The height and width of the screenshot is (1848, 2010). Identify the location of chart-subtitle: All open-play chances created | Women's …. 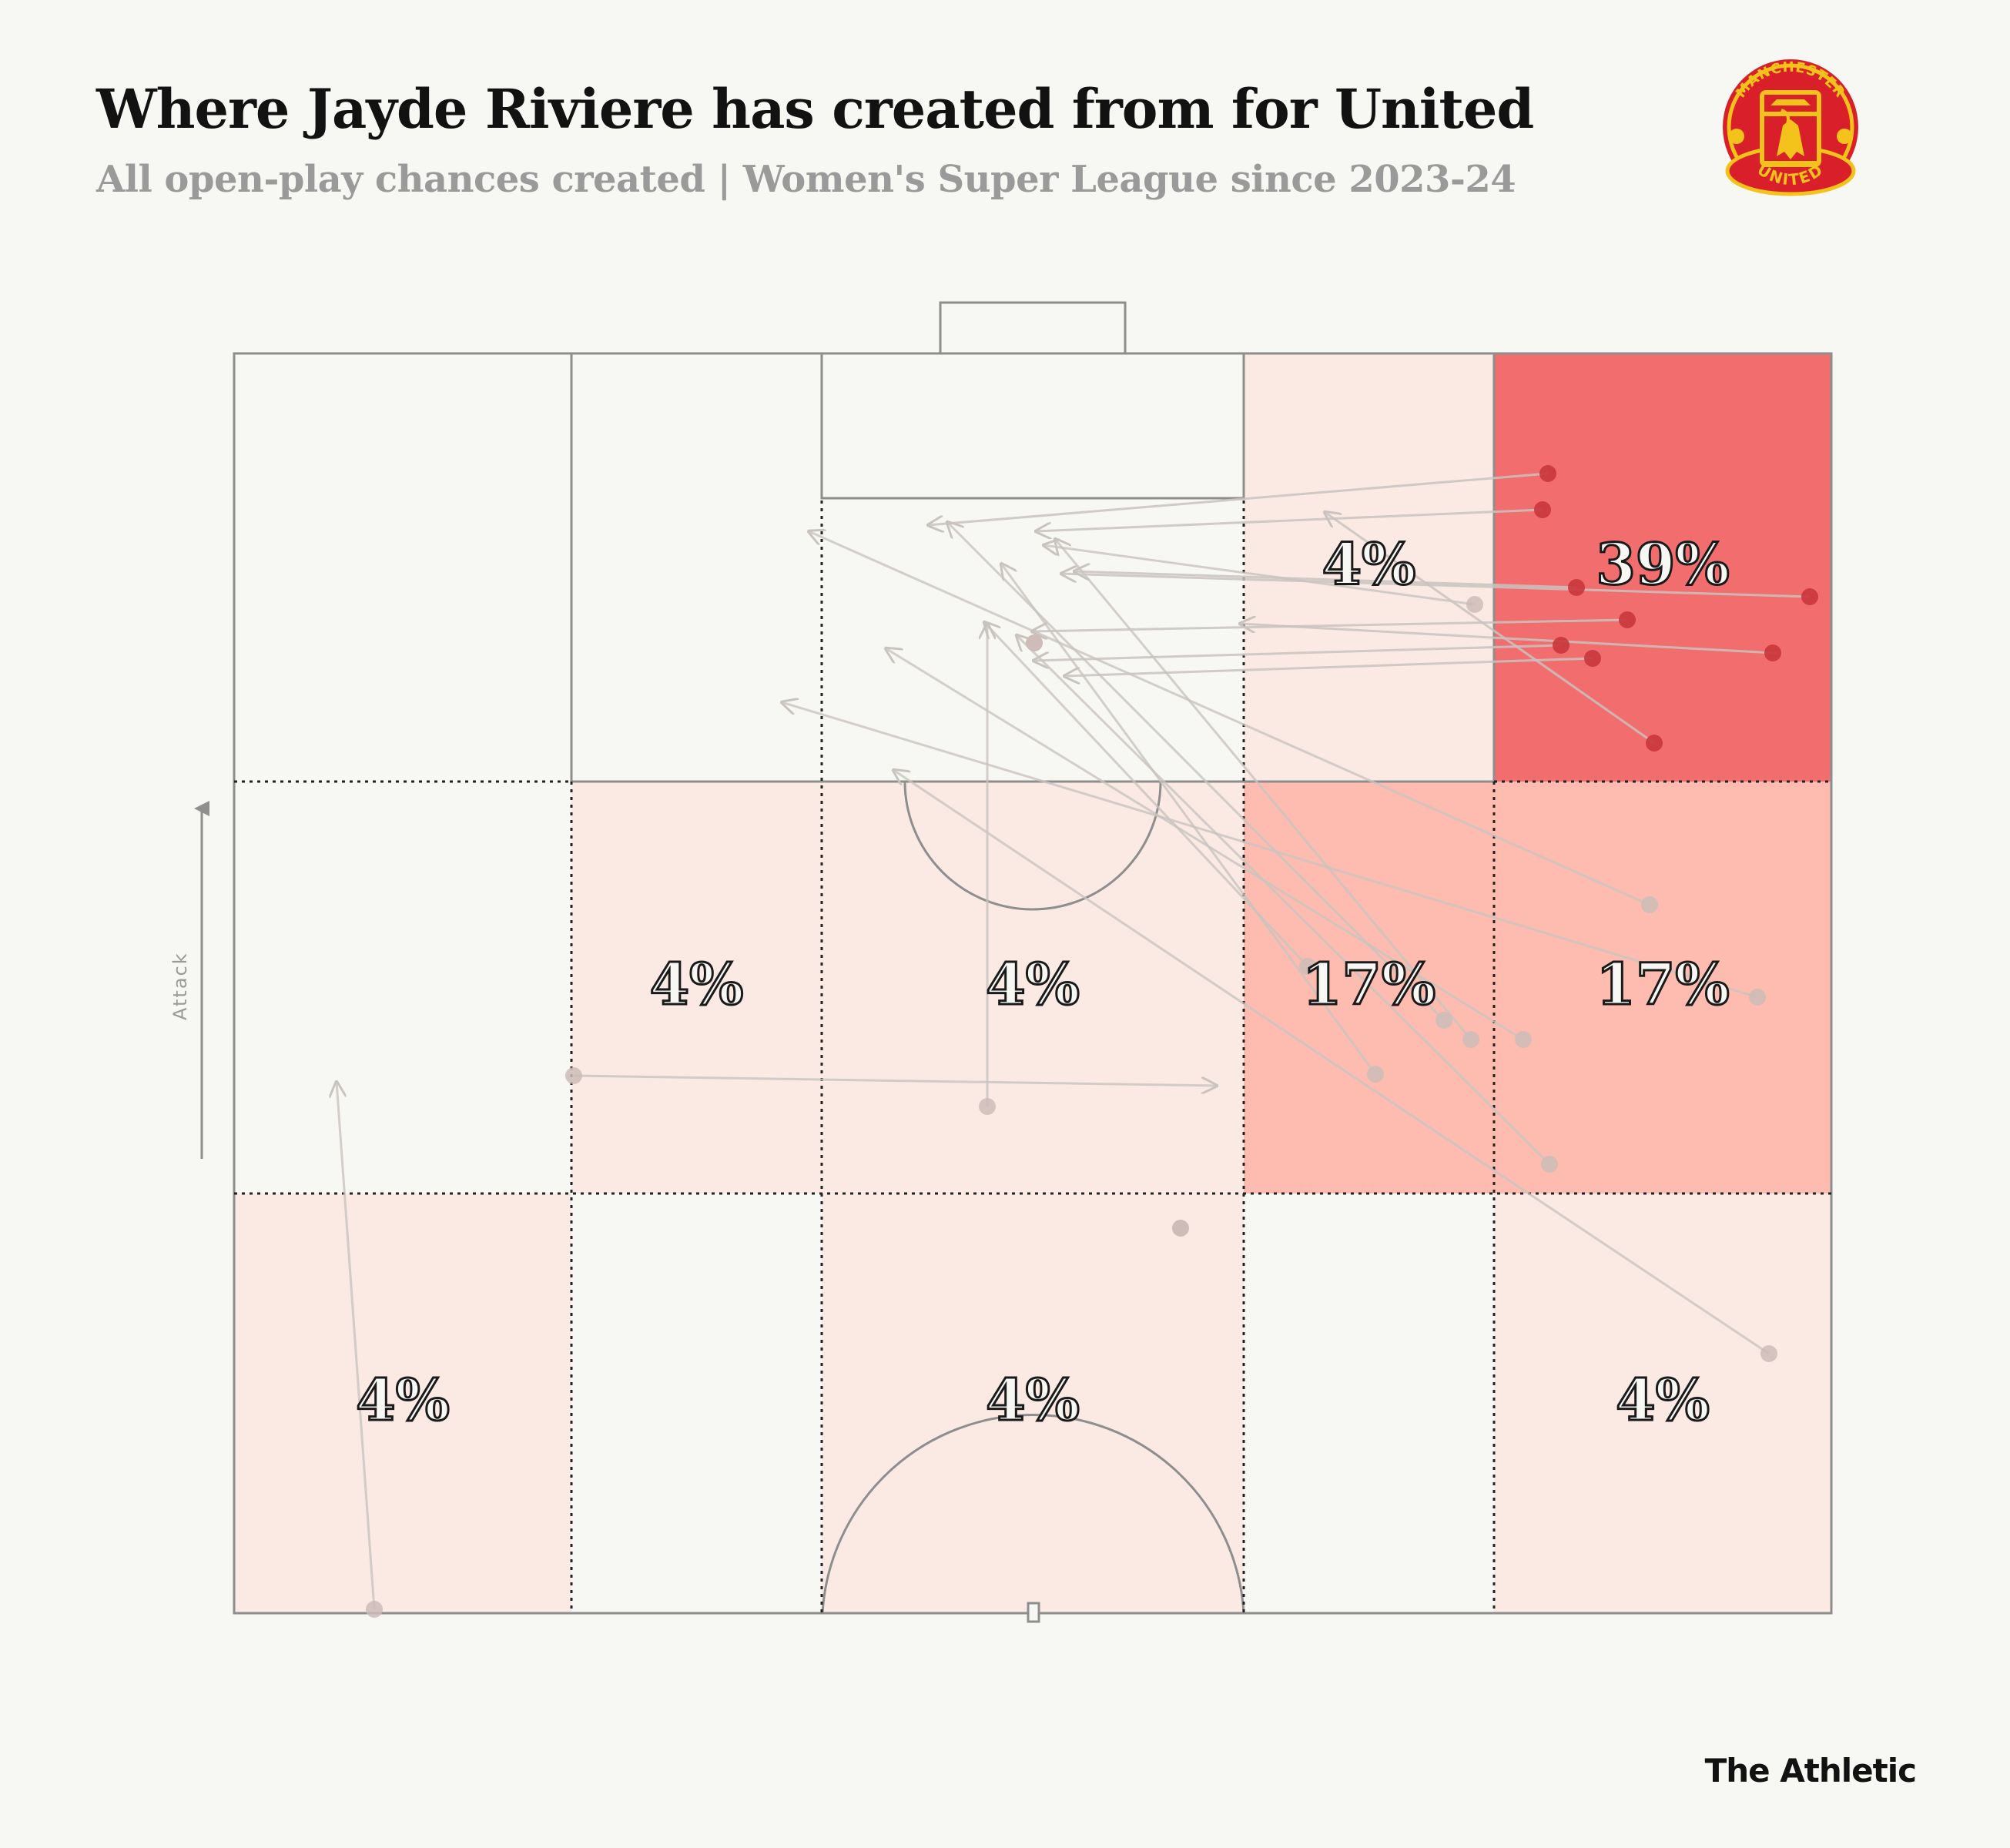
(806, 179).